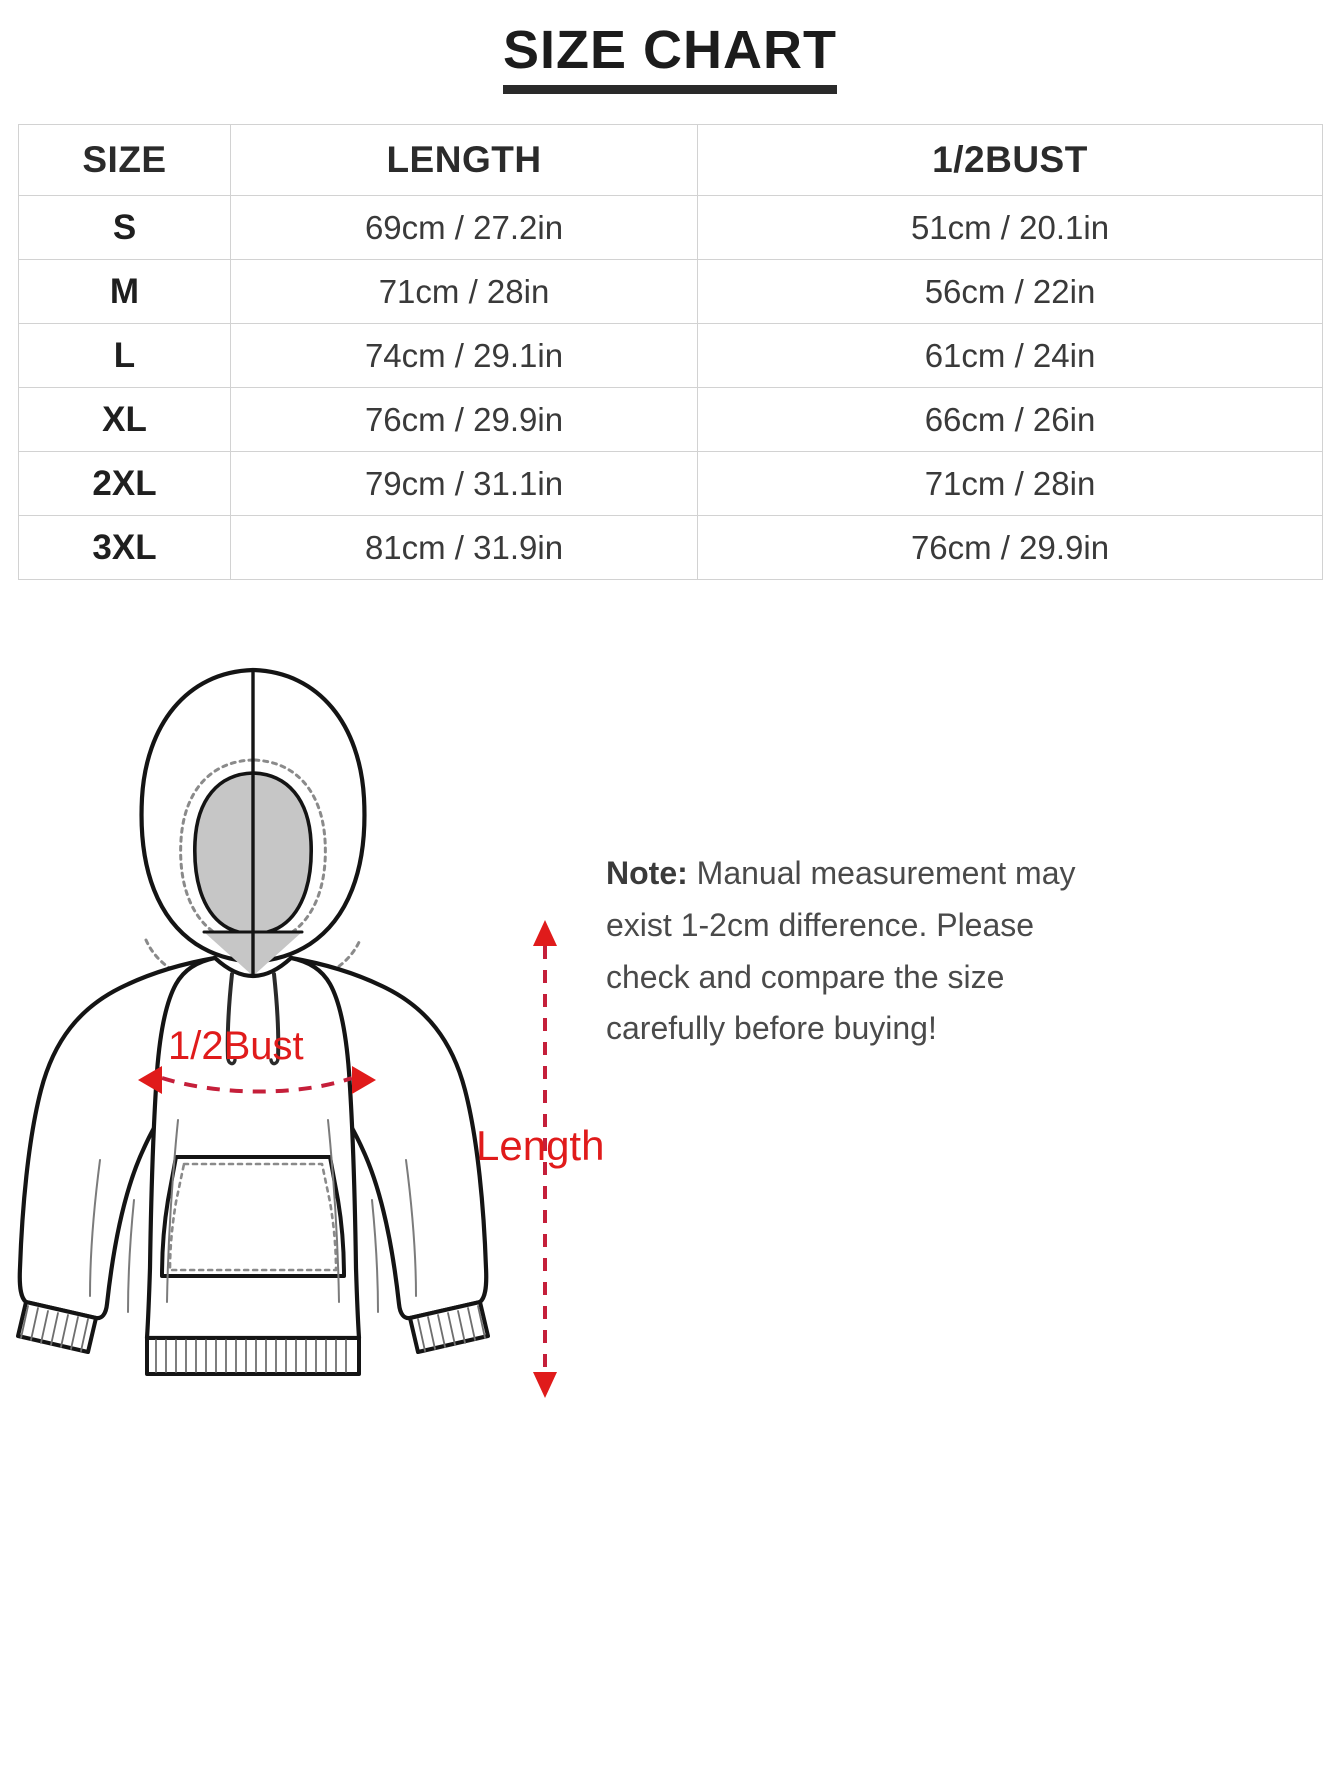 The height and width of the screenshot is (1785, 1340). Describe the element at coordinates (464, 355) in the screenshot. I see `cell-length: 74cm / 29.1in` at that location.